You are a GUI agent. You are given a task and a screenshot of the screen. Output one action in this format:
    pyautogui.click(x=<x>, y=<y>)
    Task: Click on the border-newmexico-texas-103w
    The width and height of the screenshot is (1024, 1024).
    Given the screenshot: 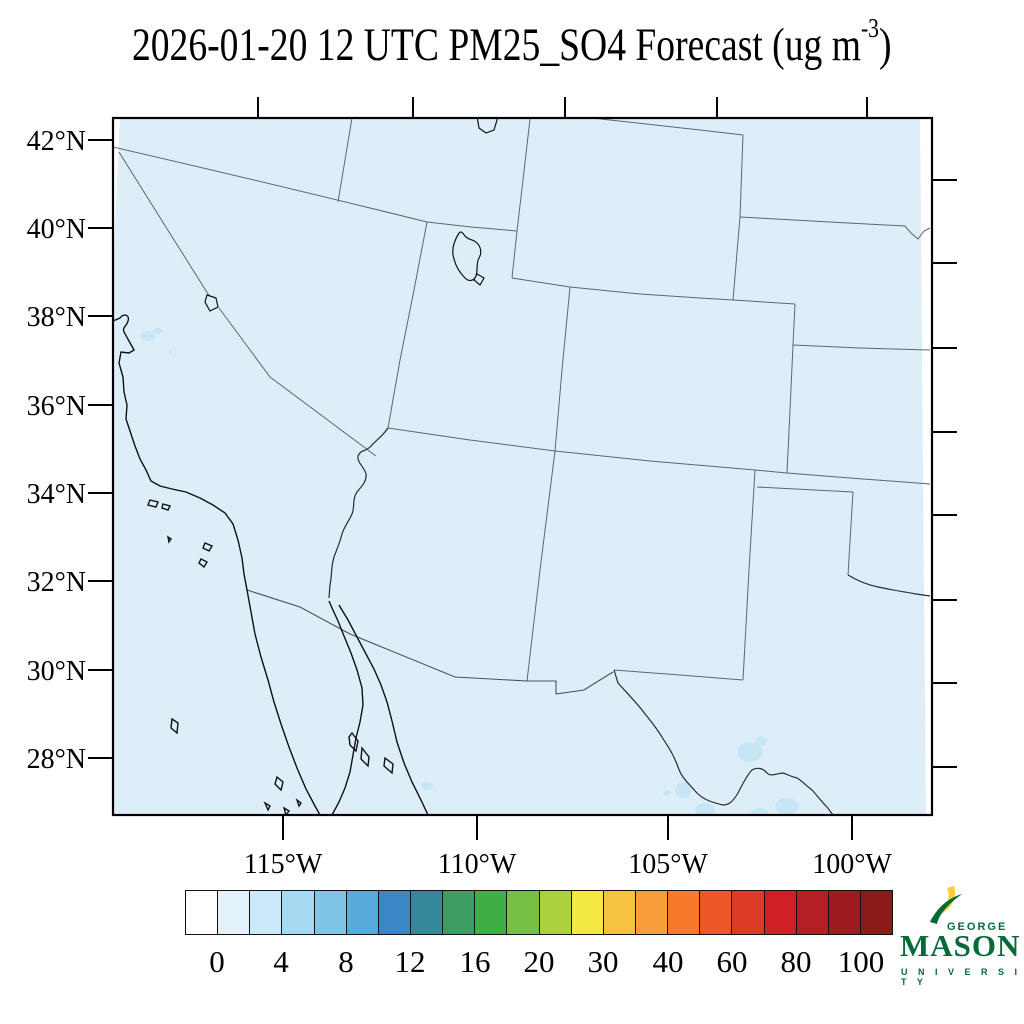 What is the action you would take?
    pyautogui.click(x=749, y=575)
    